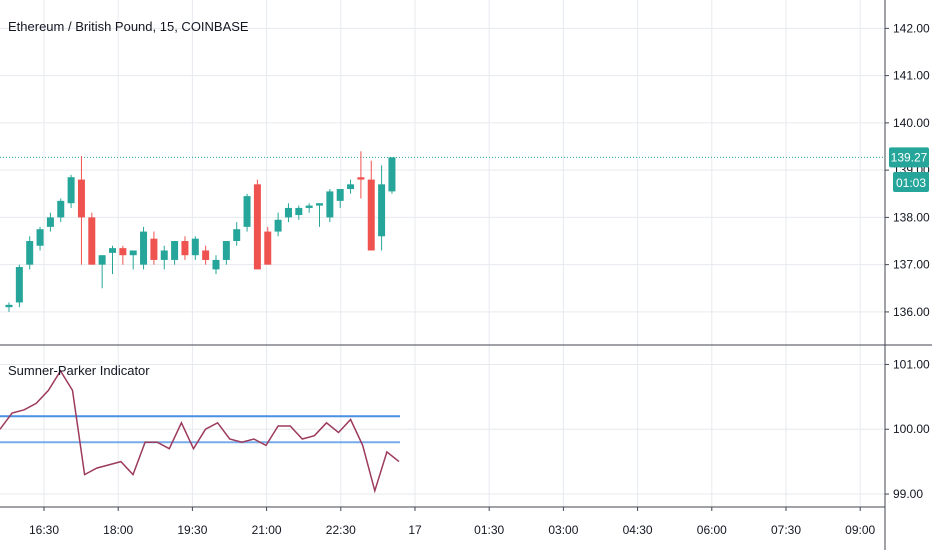  Describe the element at coordinates (267, 530) in the screenshot. I see `time-tick-label: 21:00` at that location.